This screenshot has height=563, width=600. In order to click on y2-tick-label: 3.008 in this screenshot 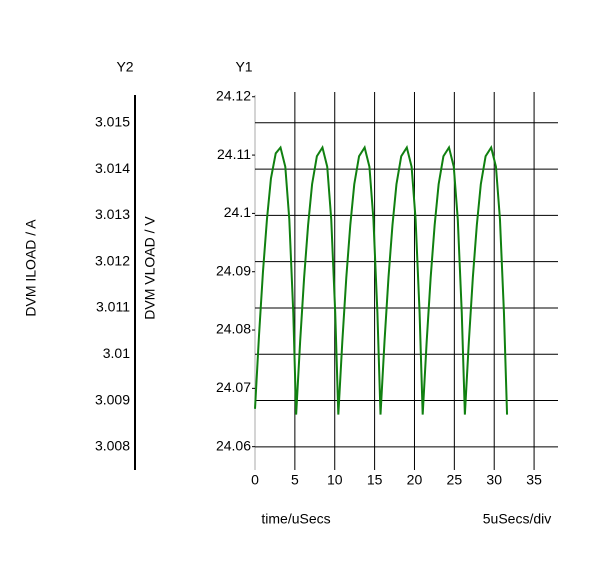, I will do `click(112, 446)`.